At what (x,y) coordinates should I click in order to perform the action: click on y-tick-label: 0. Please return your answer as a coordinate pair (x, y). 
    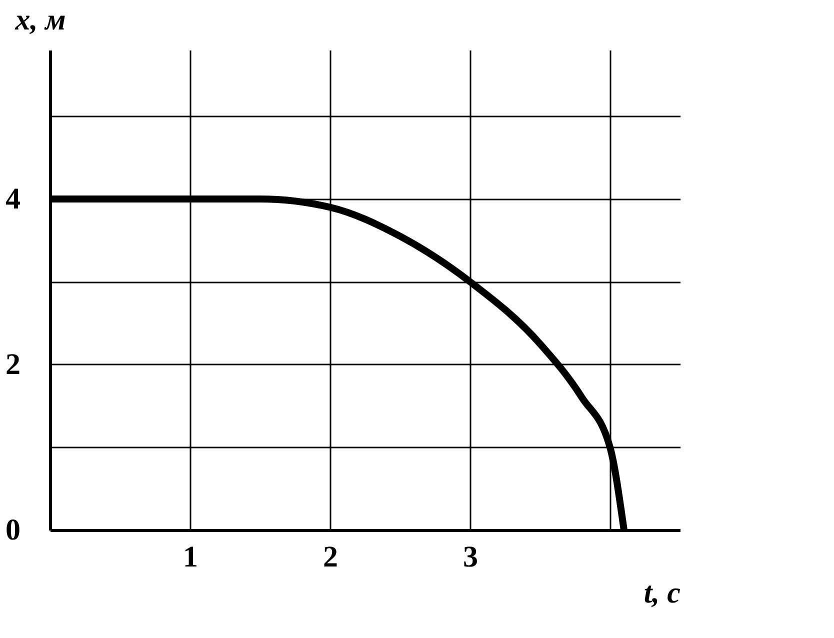
    Looking at the image, I should click on (13, 530).